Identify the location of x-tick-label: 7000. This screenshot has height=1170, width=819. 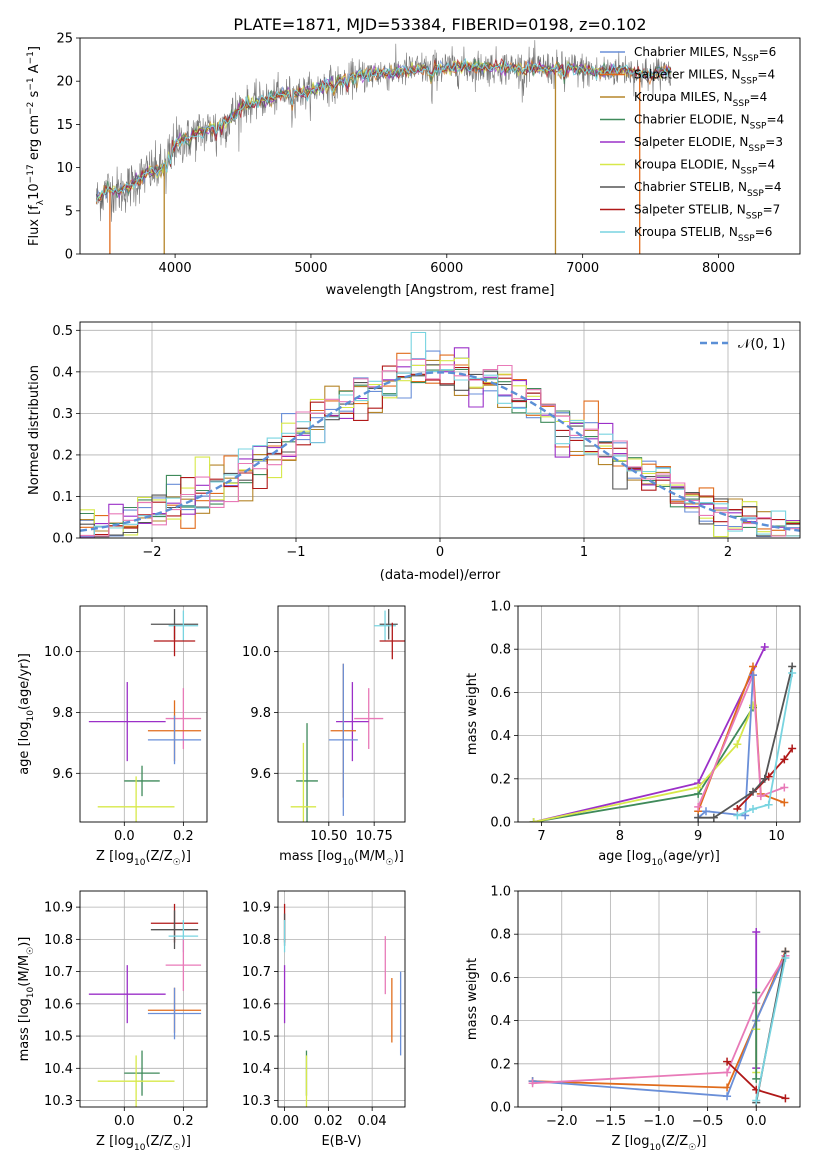
(582, 268).